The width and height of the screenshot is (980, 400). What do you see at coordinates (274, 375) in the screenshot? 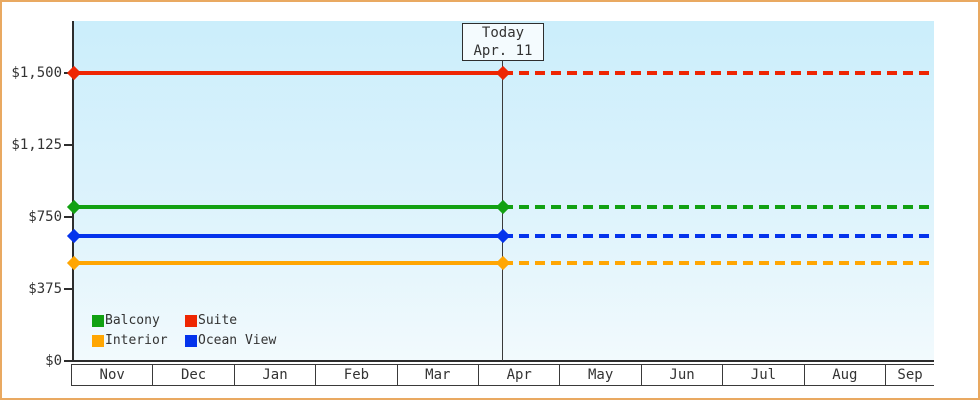
I see `month-cell-jan: Jan` at bounding box center [274, 375].